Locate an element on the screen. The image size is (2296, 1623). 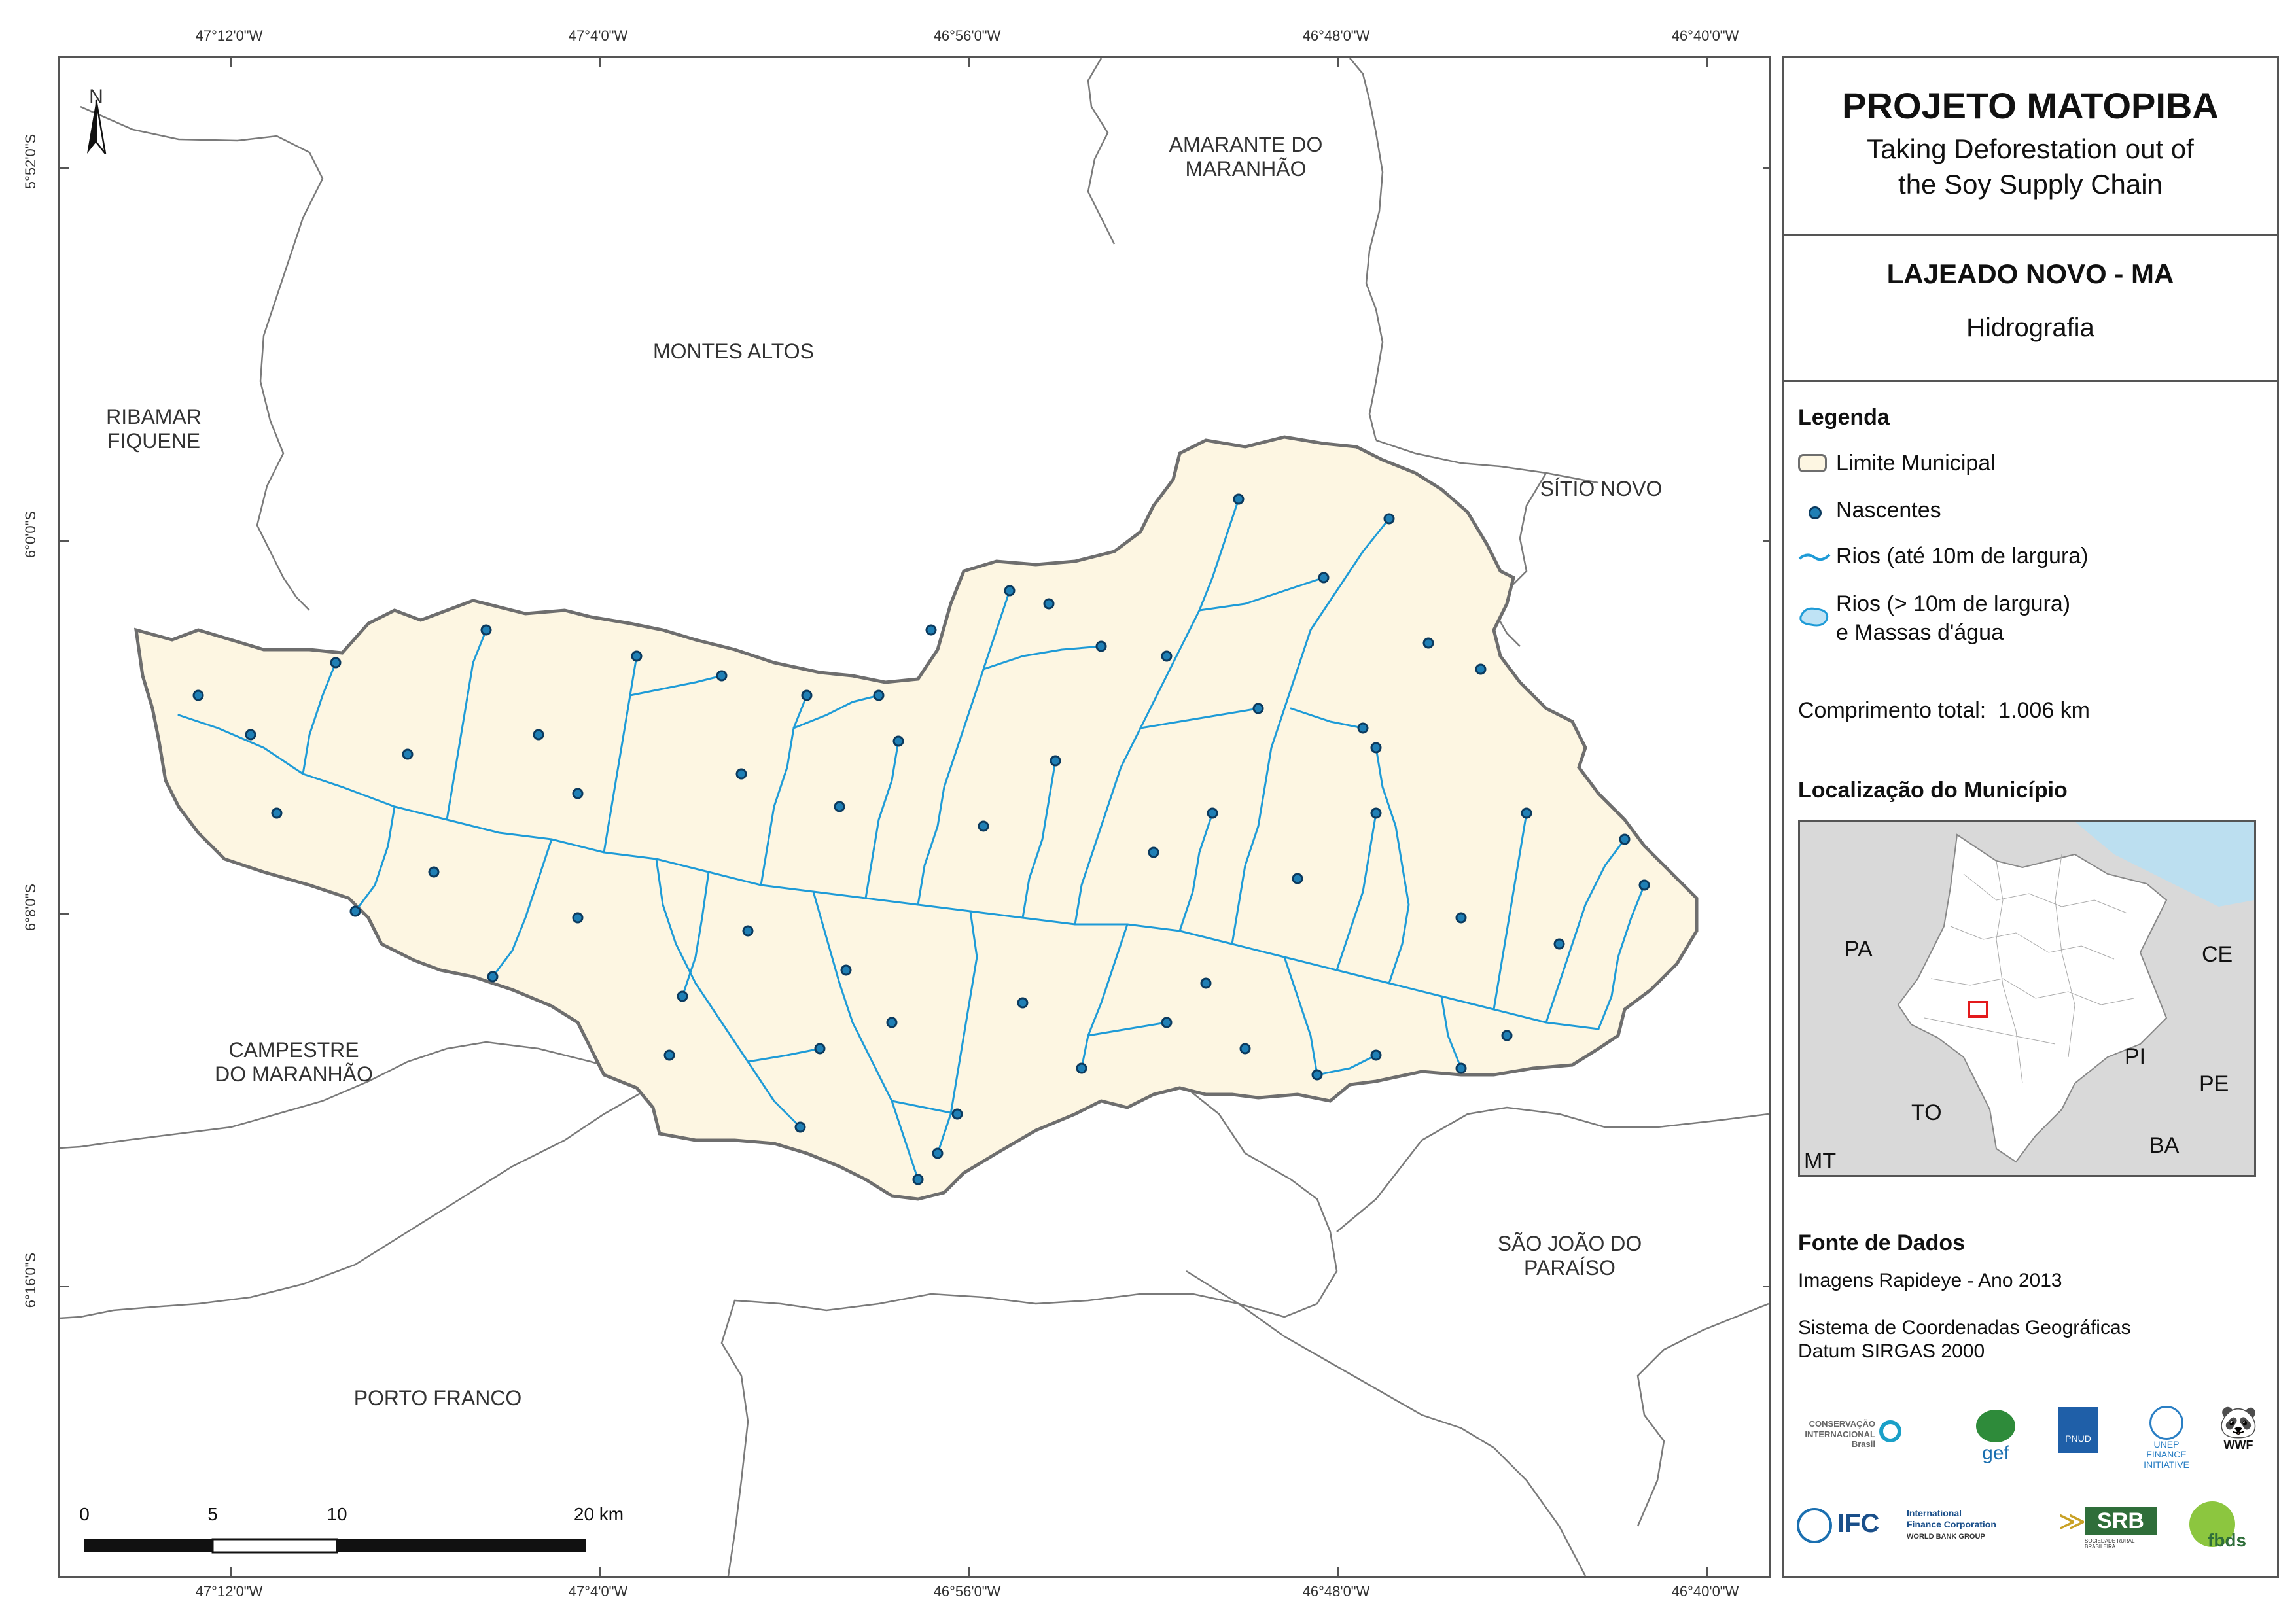
fbds-logo: fbds is located at coordinates (2225, 1527).